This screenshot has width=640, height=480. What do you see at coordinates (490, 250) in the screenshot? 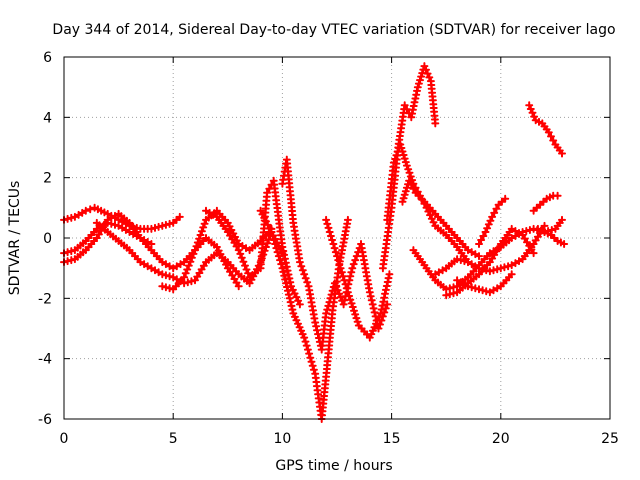
I see `series-arc-n` at bounding box center [490, 250].